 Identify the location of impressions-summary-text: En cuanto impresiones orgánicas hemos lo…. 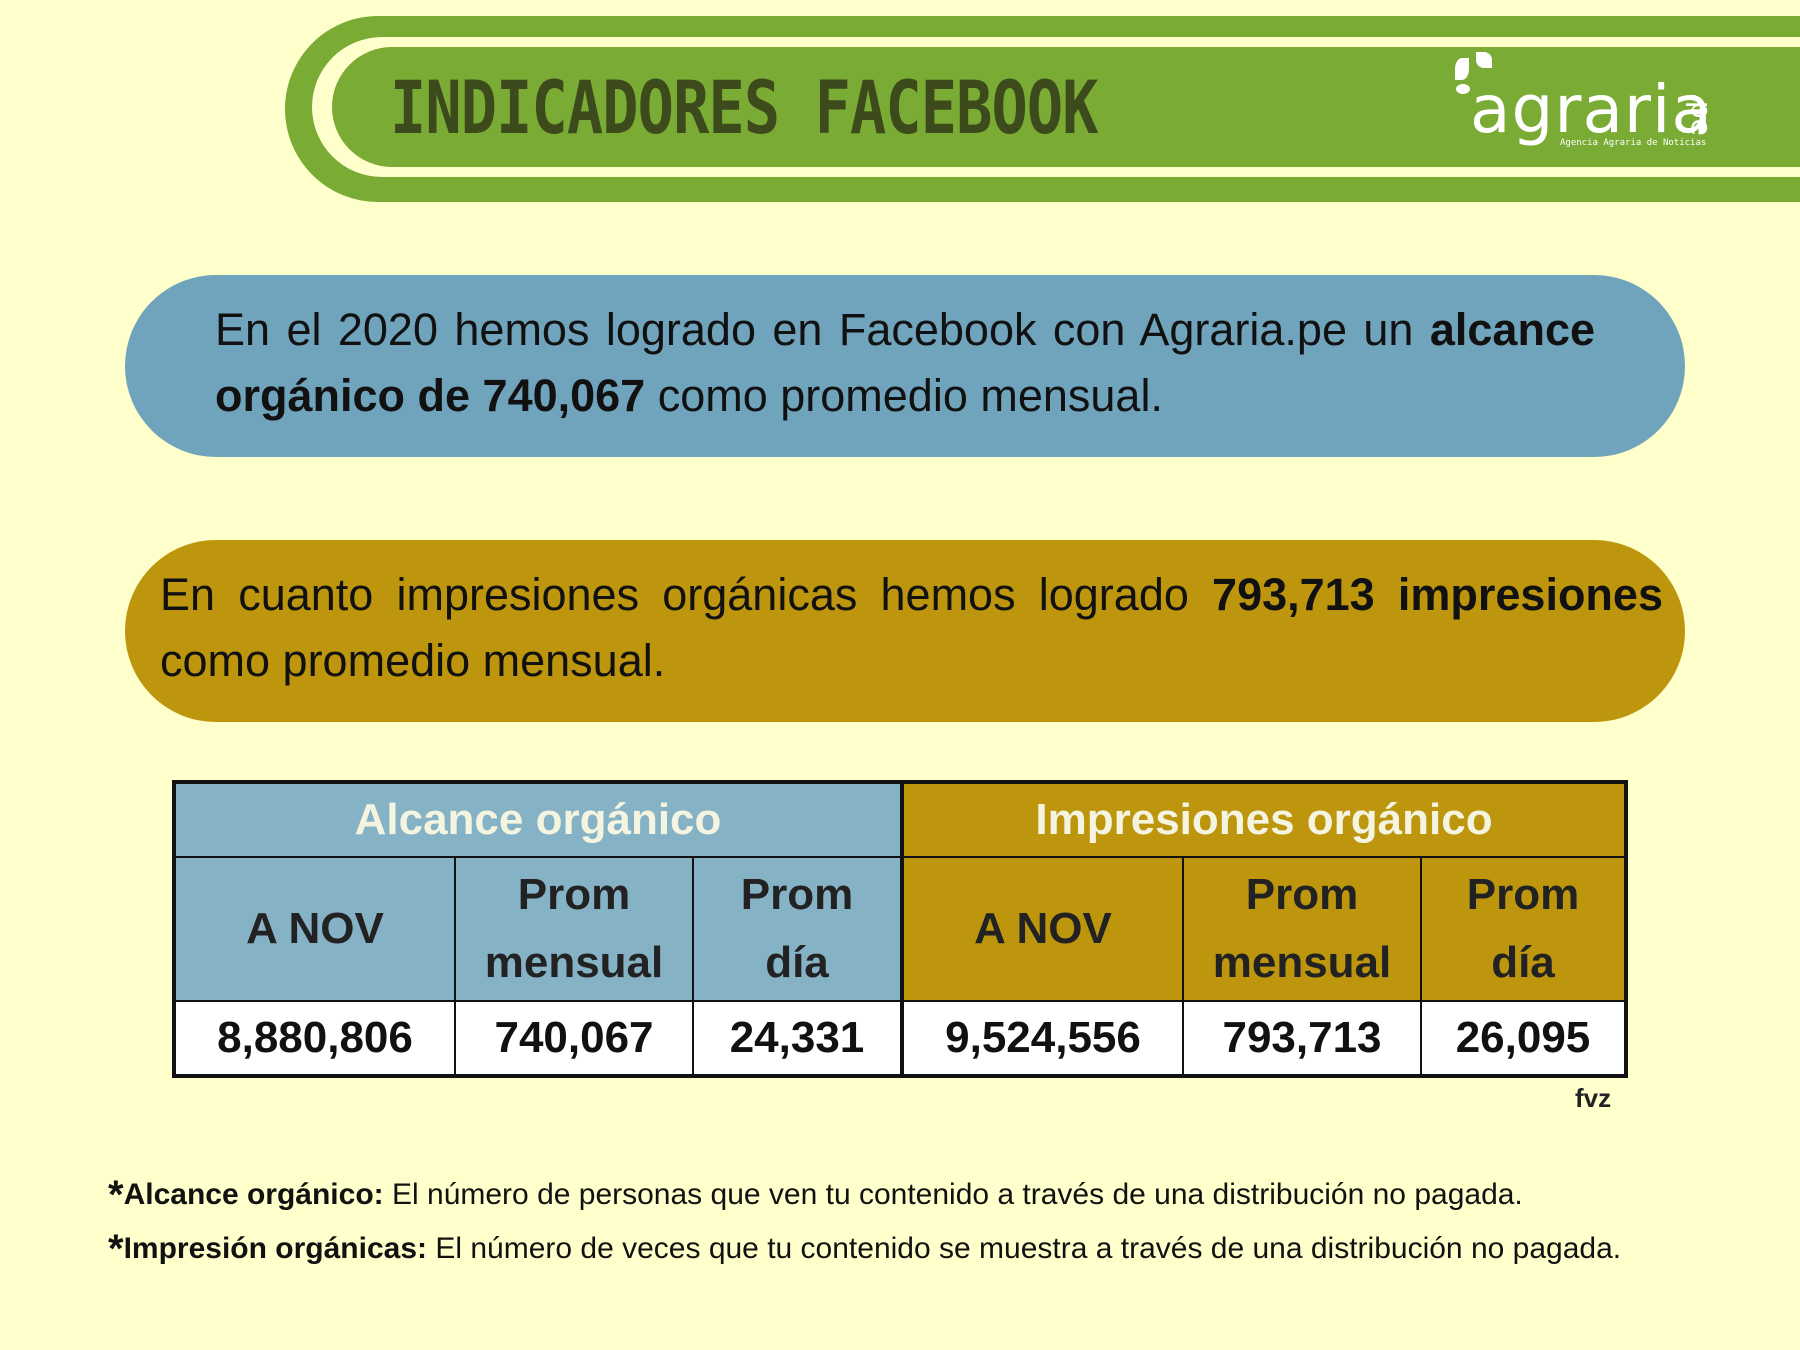
(911, 628).